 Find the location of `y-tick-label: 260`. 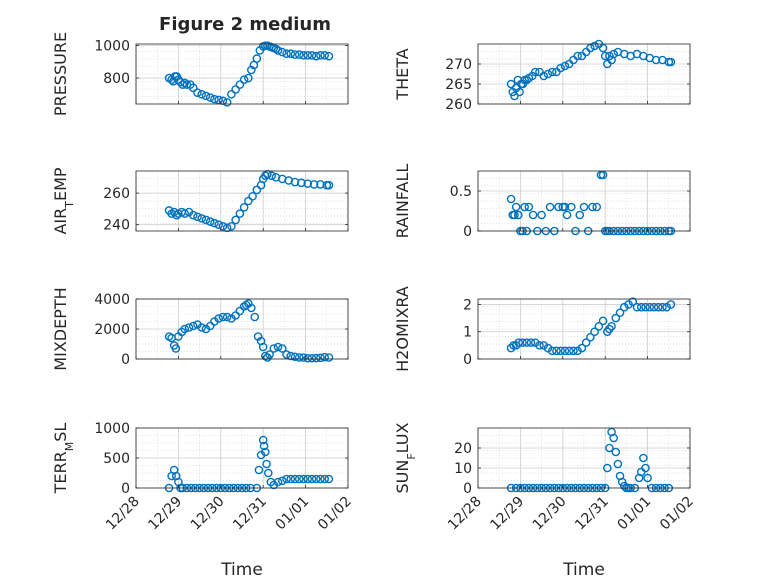

y-tick-label: 260 is located at coordinates (458, 105).